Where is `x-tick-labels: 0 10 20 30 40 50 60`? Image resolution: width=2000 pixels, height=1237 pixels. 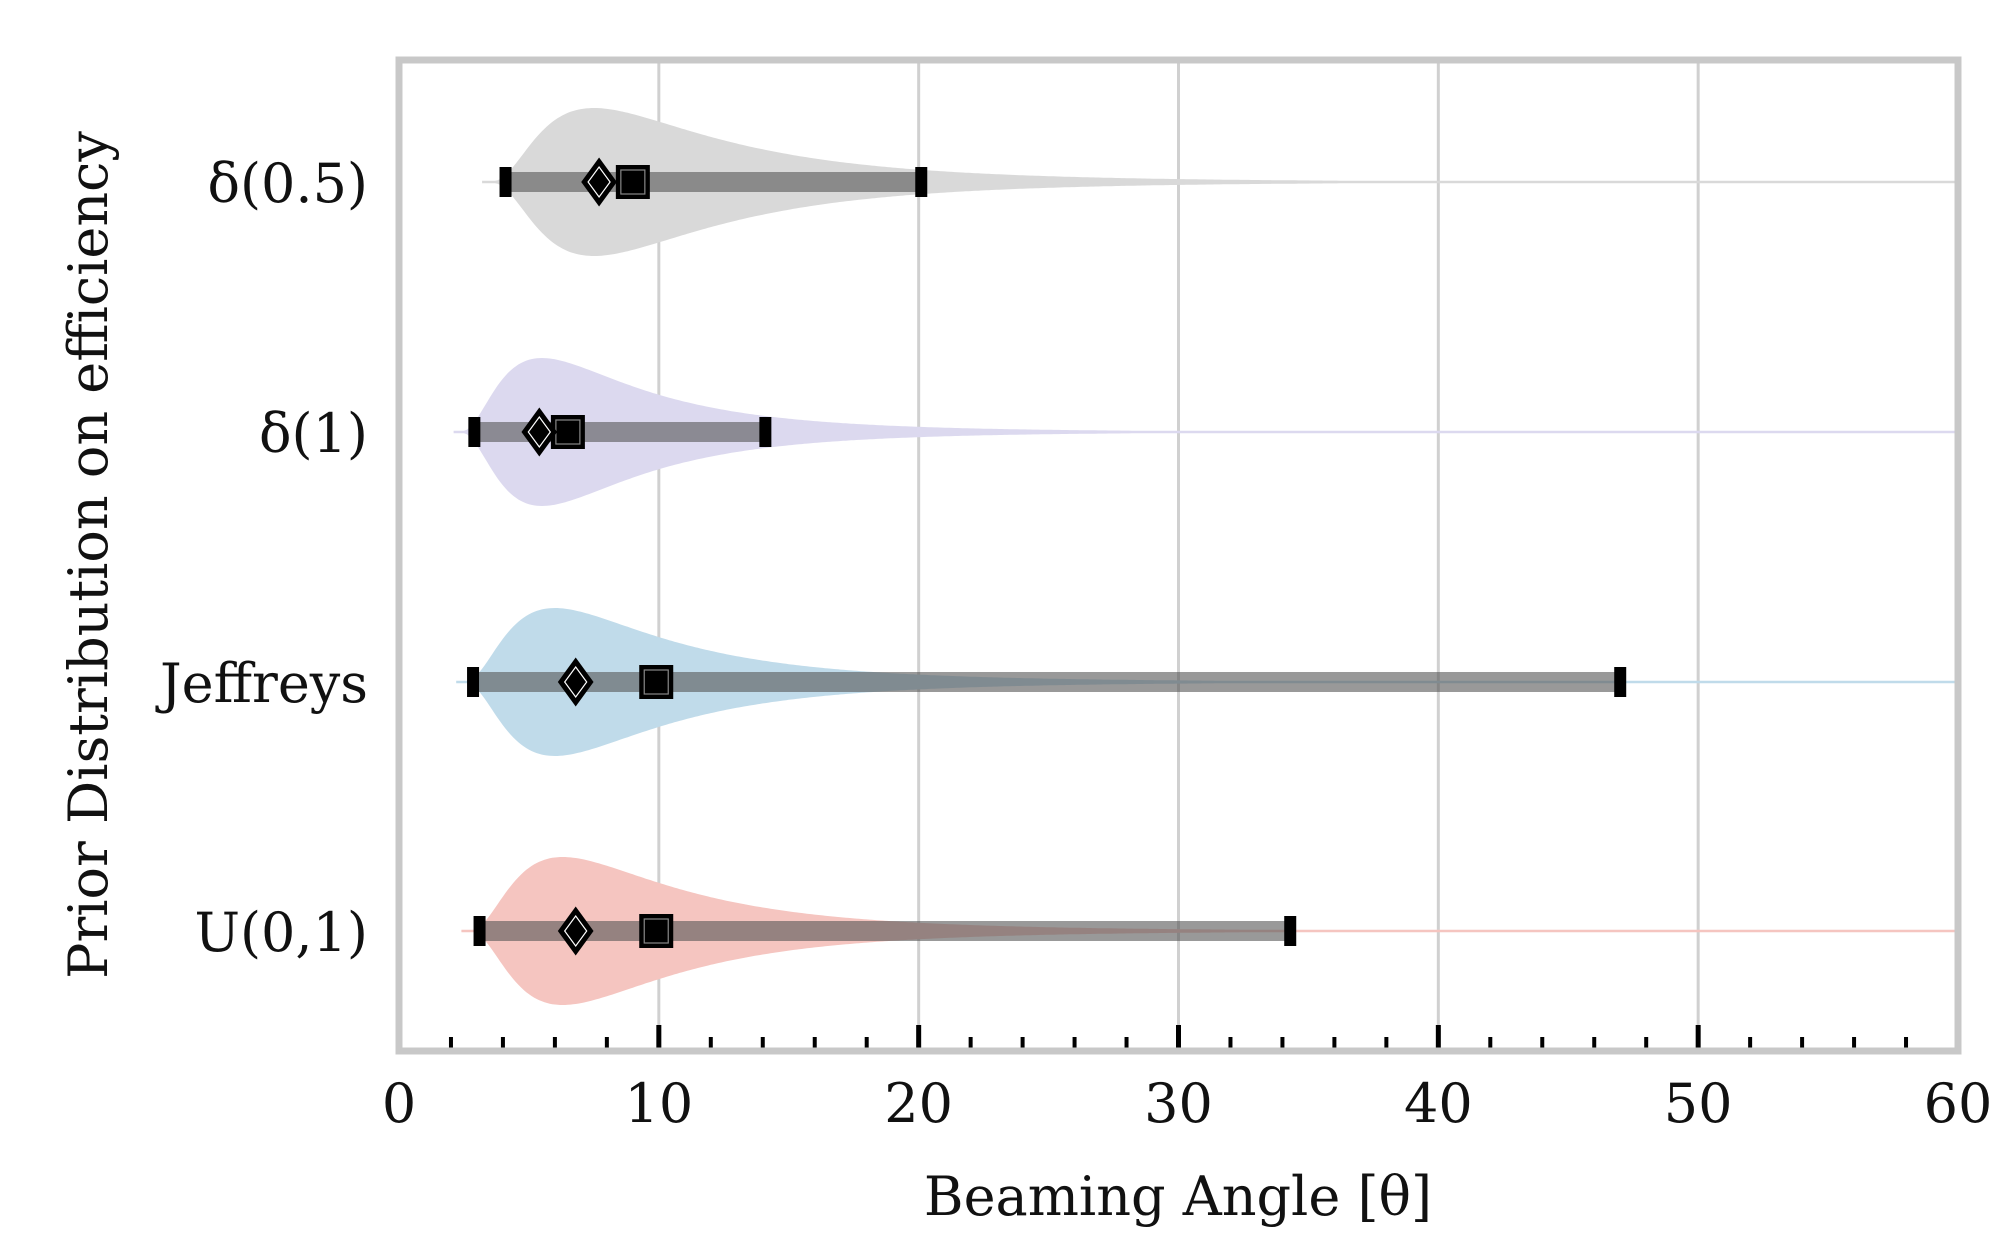
x-tick-labels: 0 10 20 30 40 50 60 is located at coordinates (1187, 1103).